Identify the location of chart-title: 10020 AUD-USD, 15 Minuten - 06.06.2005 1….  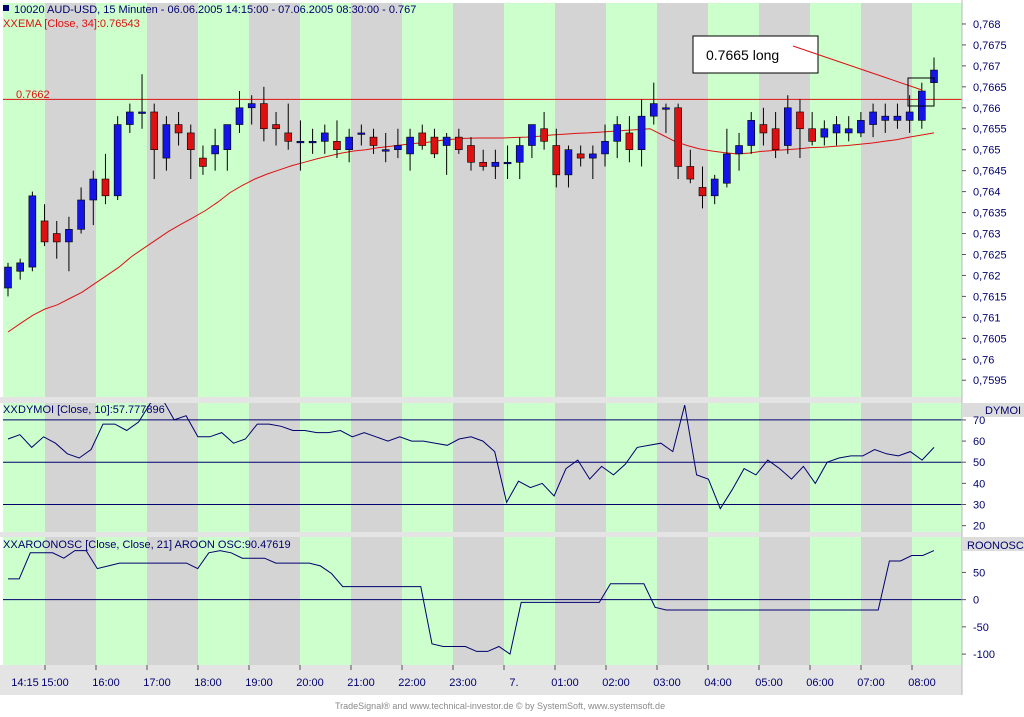
(215, 10).